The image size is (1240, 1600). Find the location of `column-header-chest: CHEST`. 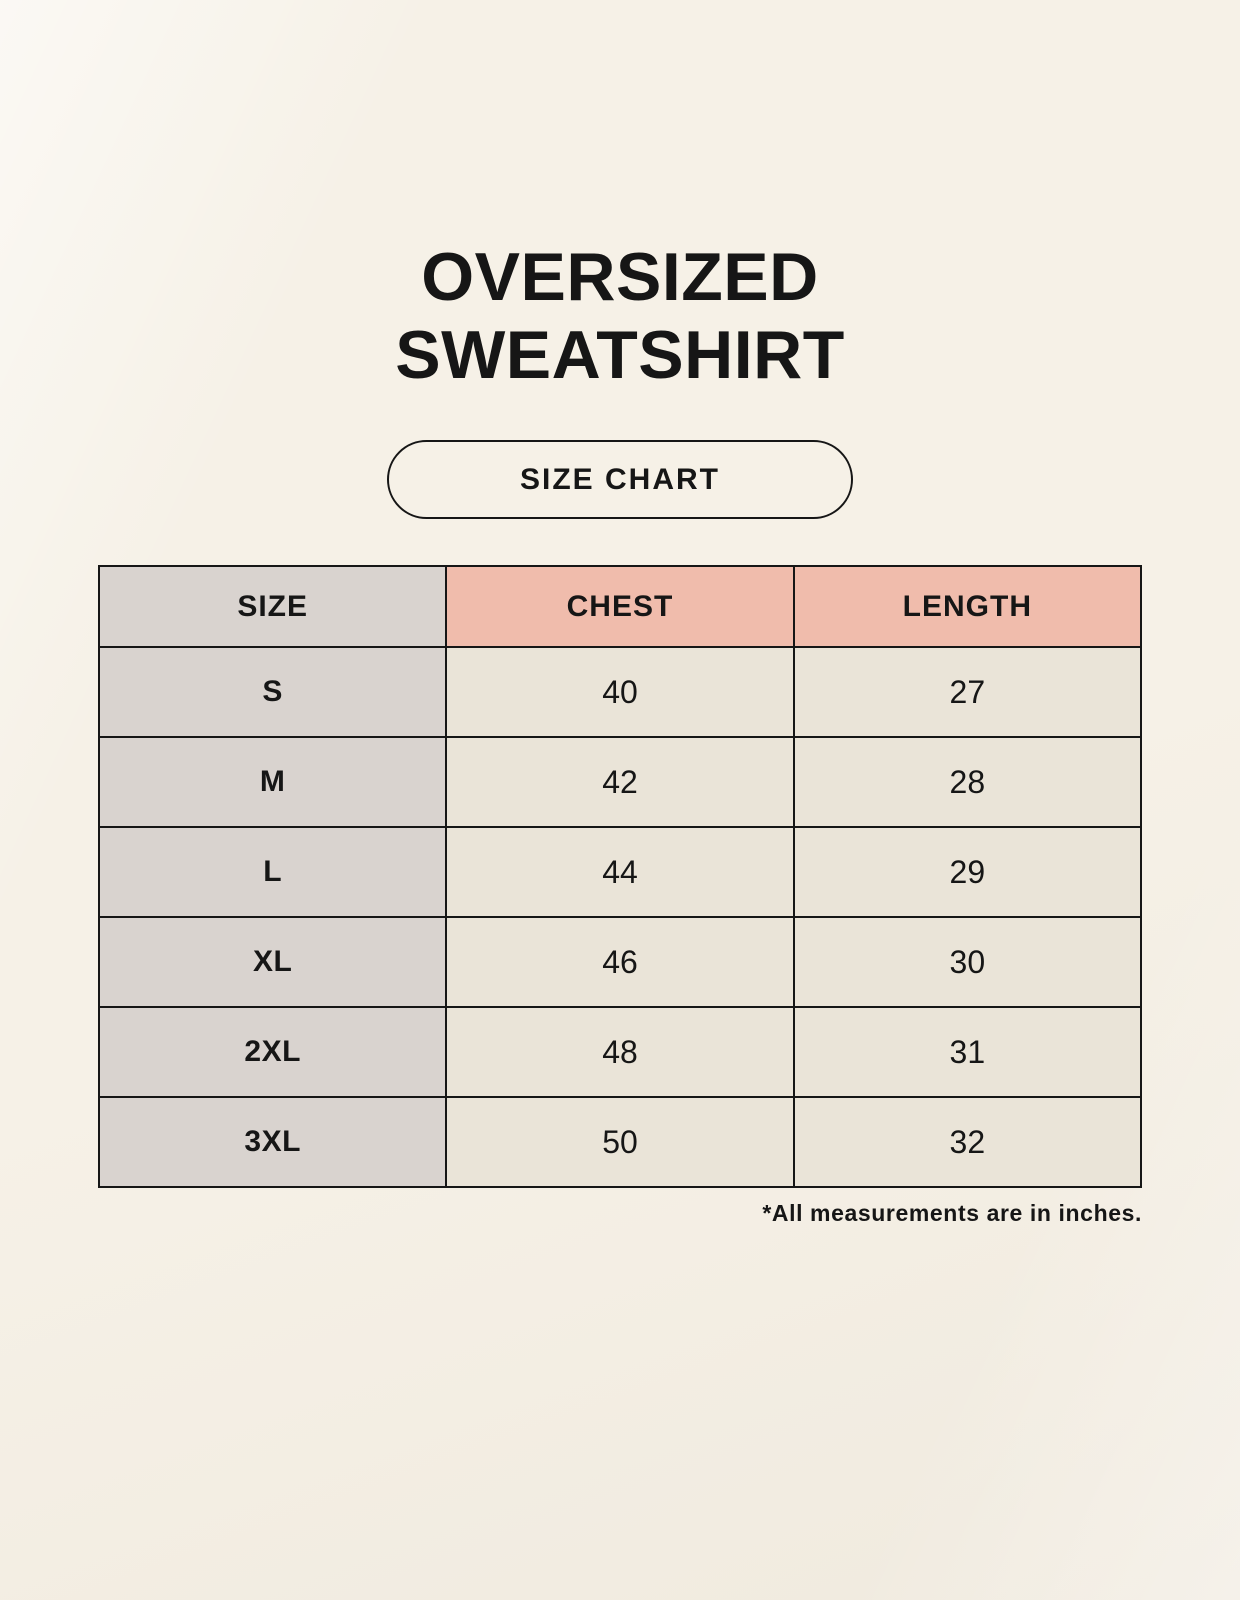

column-header-chest: CHEST is located at coordinates (620, 606).